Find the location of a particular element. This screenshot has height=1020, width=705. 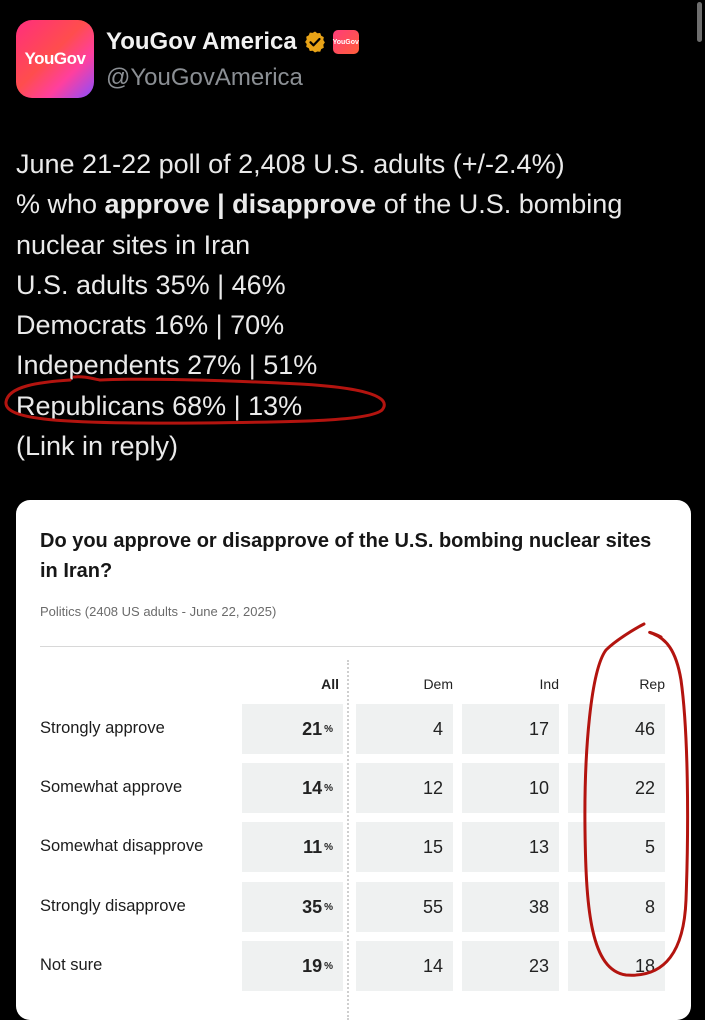

cell-rep: 22 is located at coordinates (616, 788).